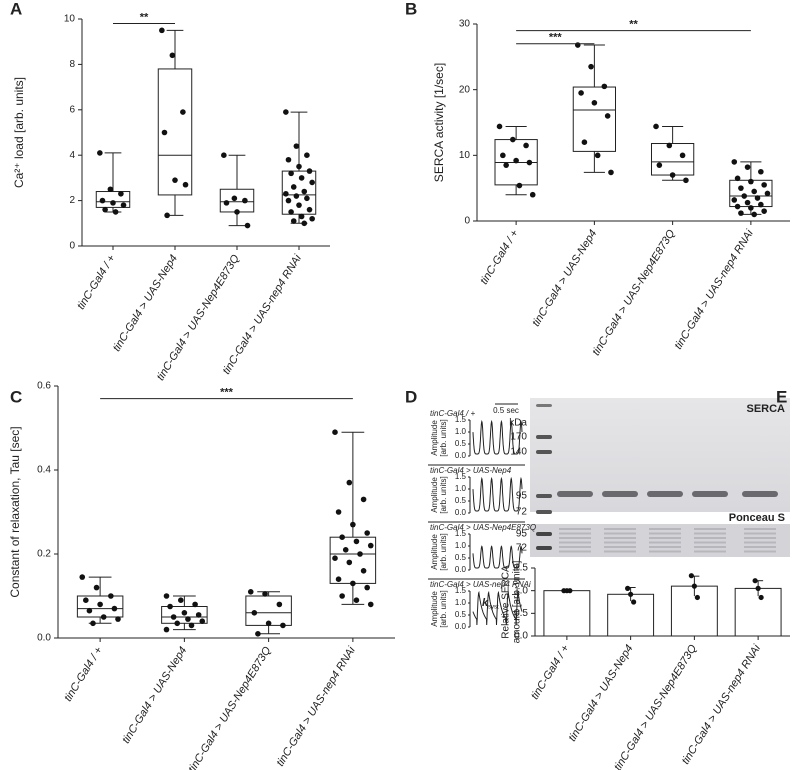 This screenshot has height=770, width=800. What do you see at coordinates (506, 602) in the screenshot?
I see `y-axis-label: Relative SERCA` at bounding box center [506, 602].